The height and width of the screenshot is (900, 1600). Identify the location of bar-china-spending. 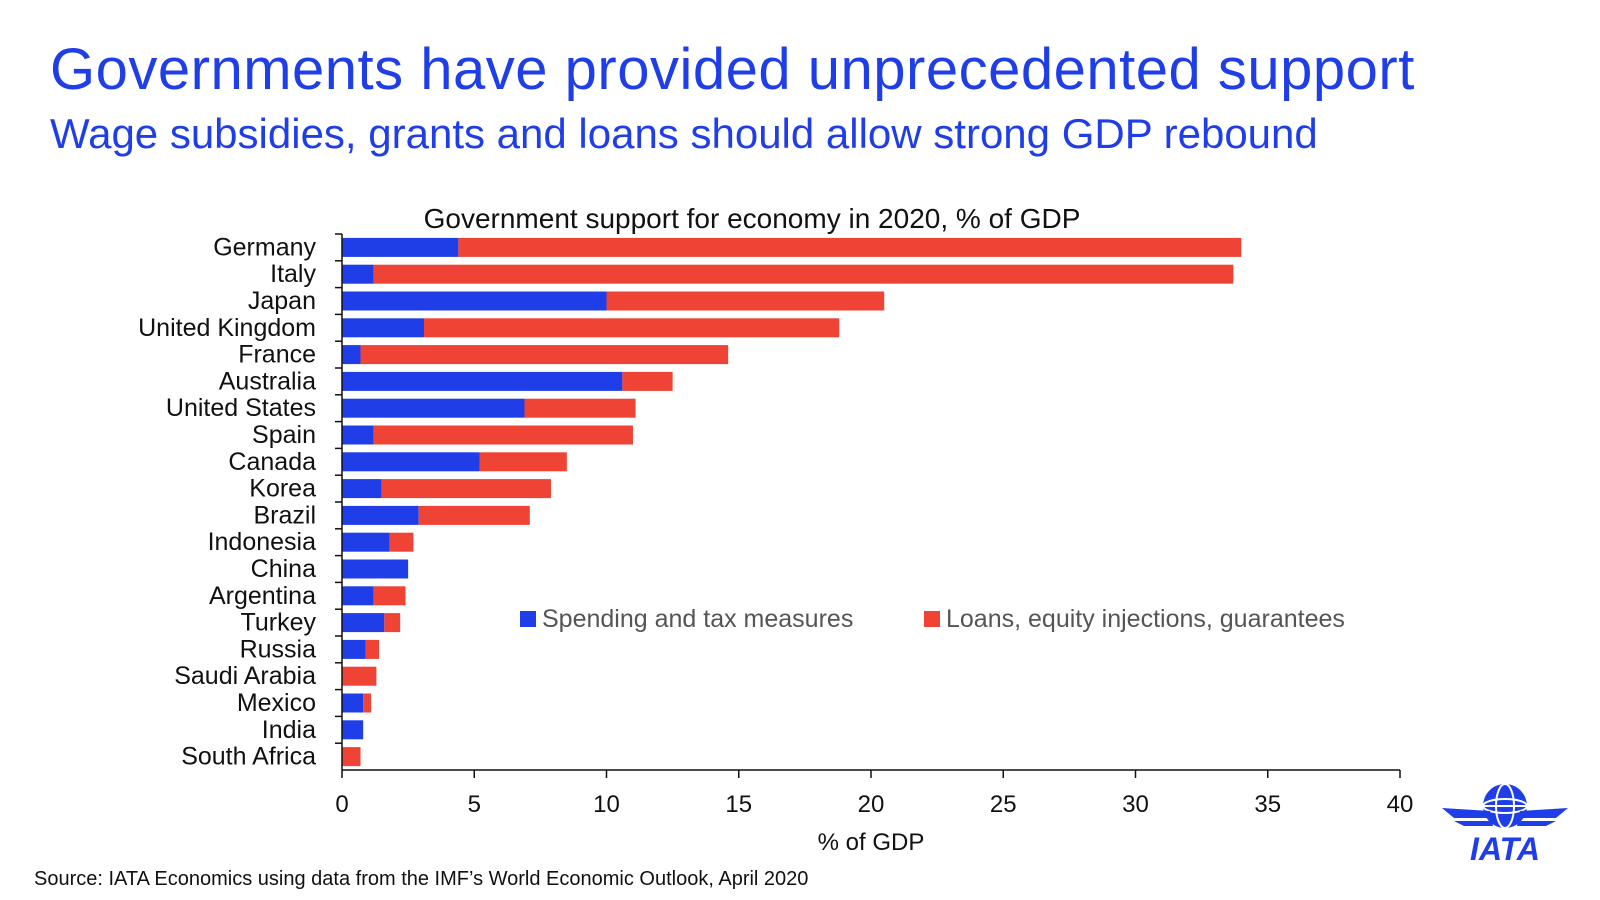
(375, 569).